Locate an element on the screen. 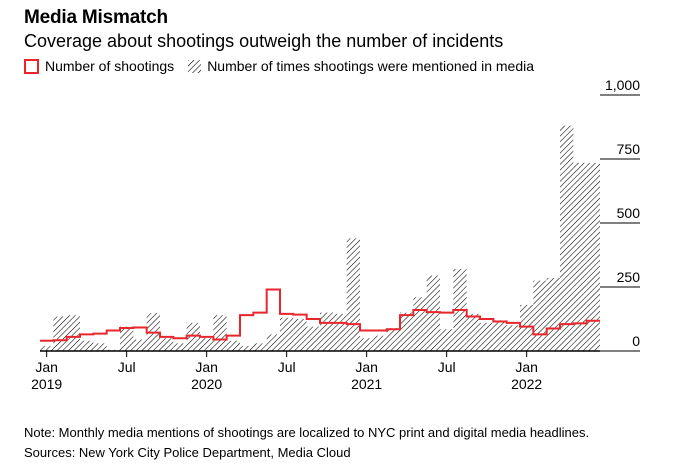 The width and height of the screenshot is (676, 475). x-tick-label-2020-07: Jul is located at coordinates (287, 367).